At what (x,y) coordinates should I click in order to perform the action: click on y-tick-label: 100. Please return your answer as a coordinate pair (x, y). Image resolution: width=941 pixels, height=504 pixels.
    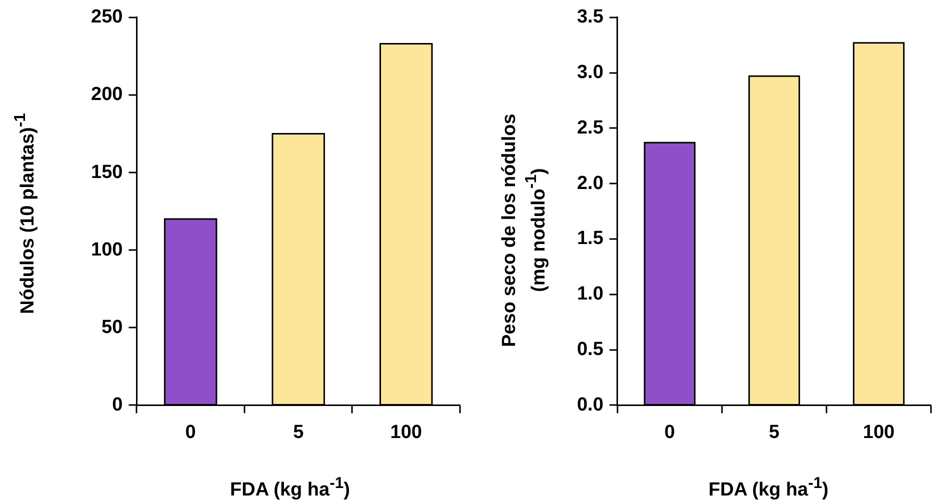
    Looking at the image, I should click on (107, 249).